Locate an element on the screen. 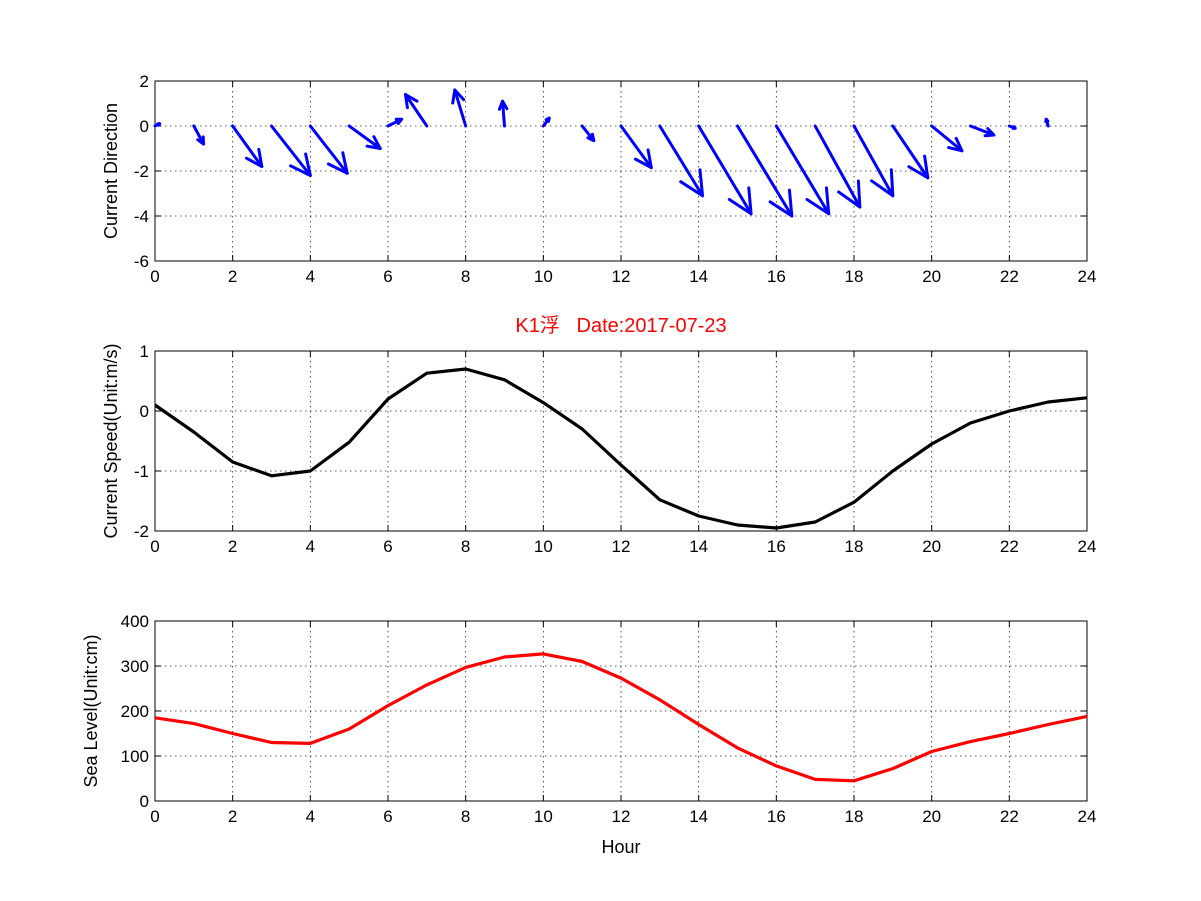 This screenshot has height=901, width=1201. y-tick-label: 300 is located at coordinates (135, 666).